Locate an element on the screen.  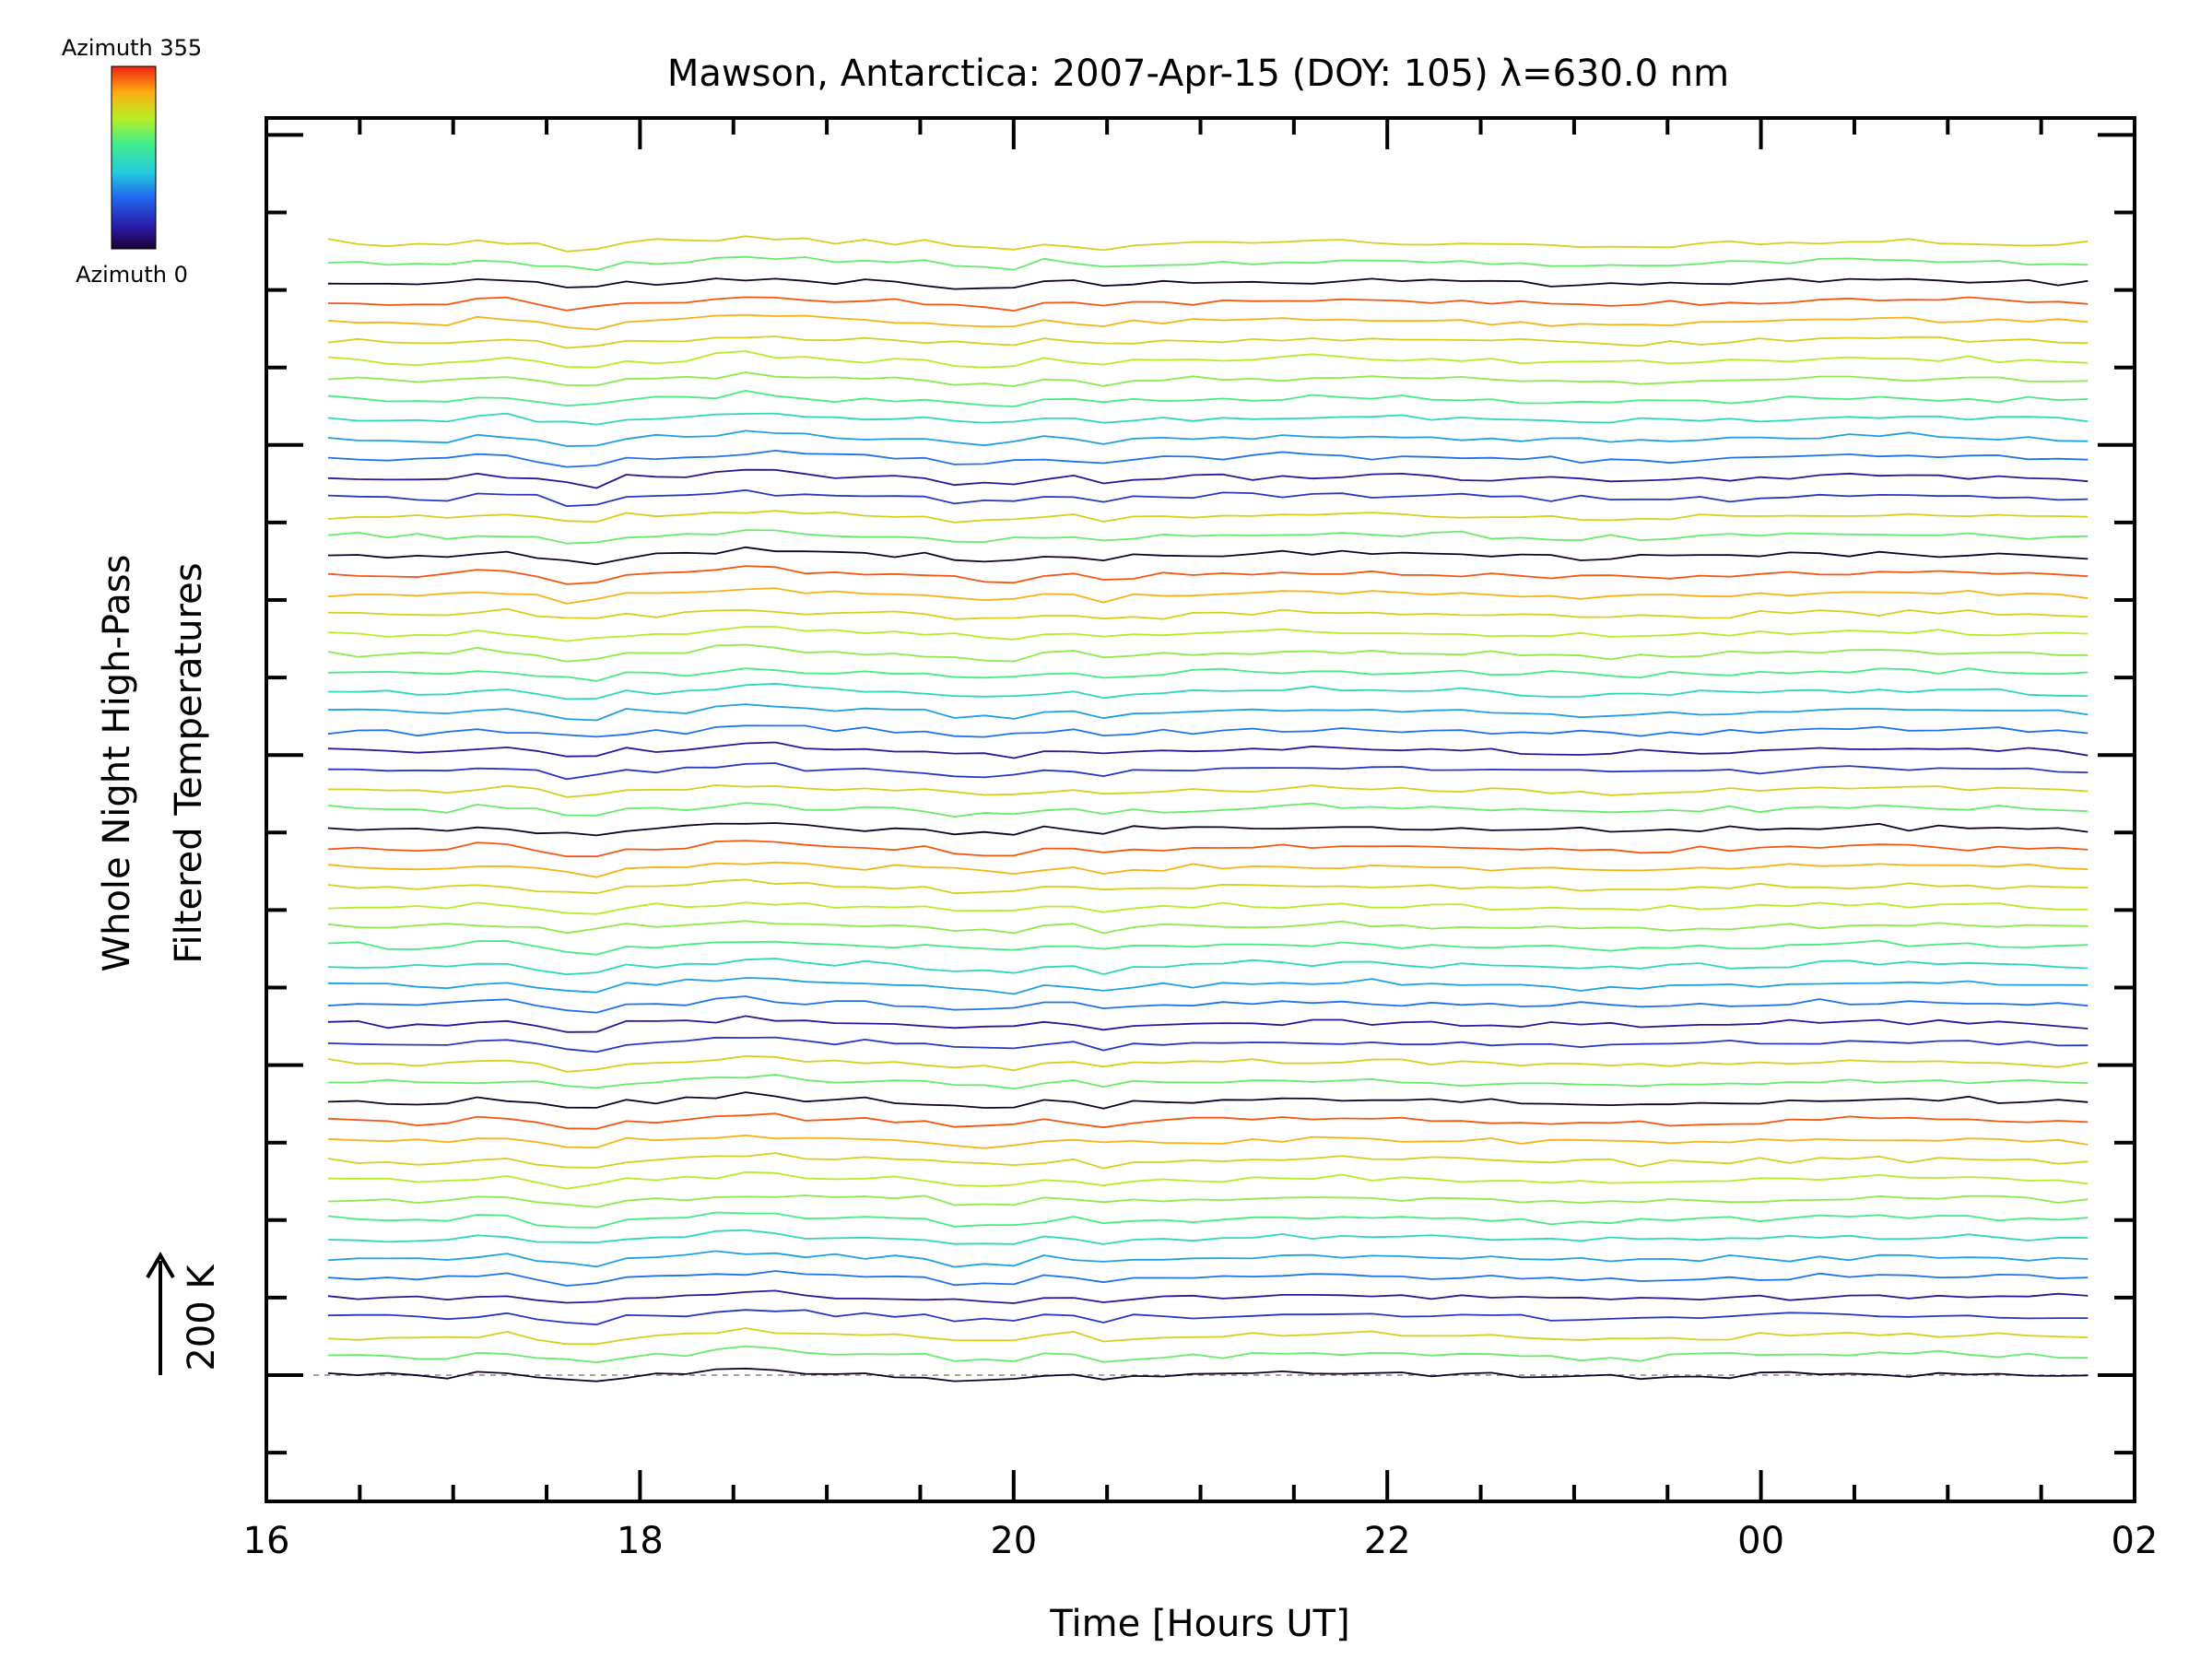
scale-label: 200 K is located at coordinates (202, 1317).